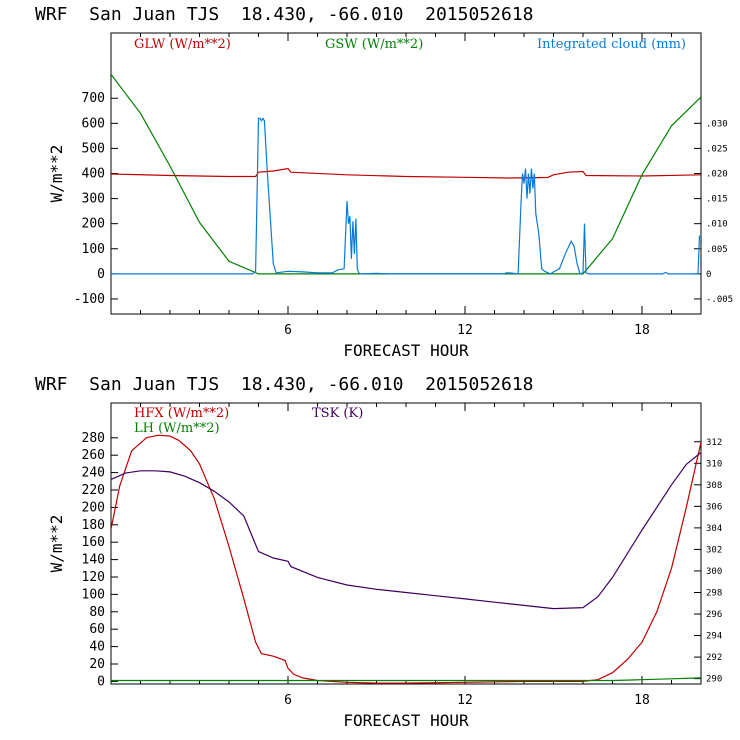 Image resolution: width=740 pixels, height=740 pixels. What do you see at coordinates (714, 507) in the screenshot?
I see `y2-tick-label: 306` at bounding box center [714, 507].